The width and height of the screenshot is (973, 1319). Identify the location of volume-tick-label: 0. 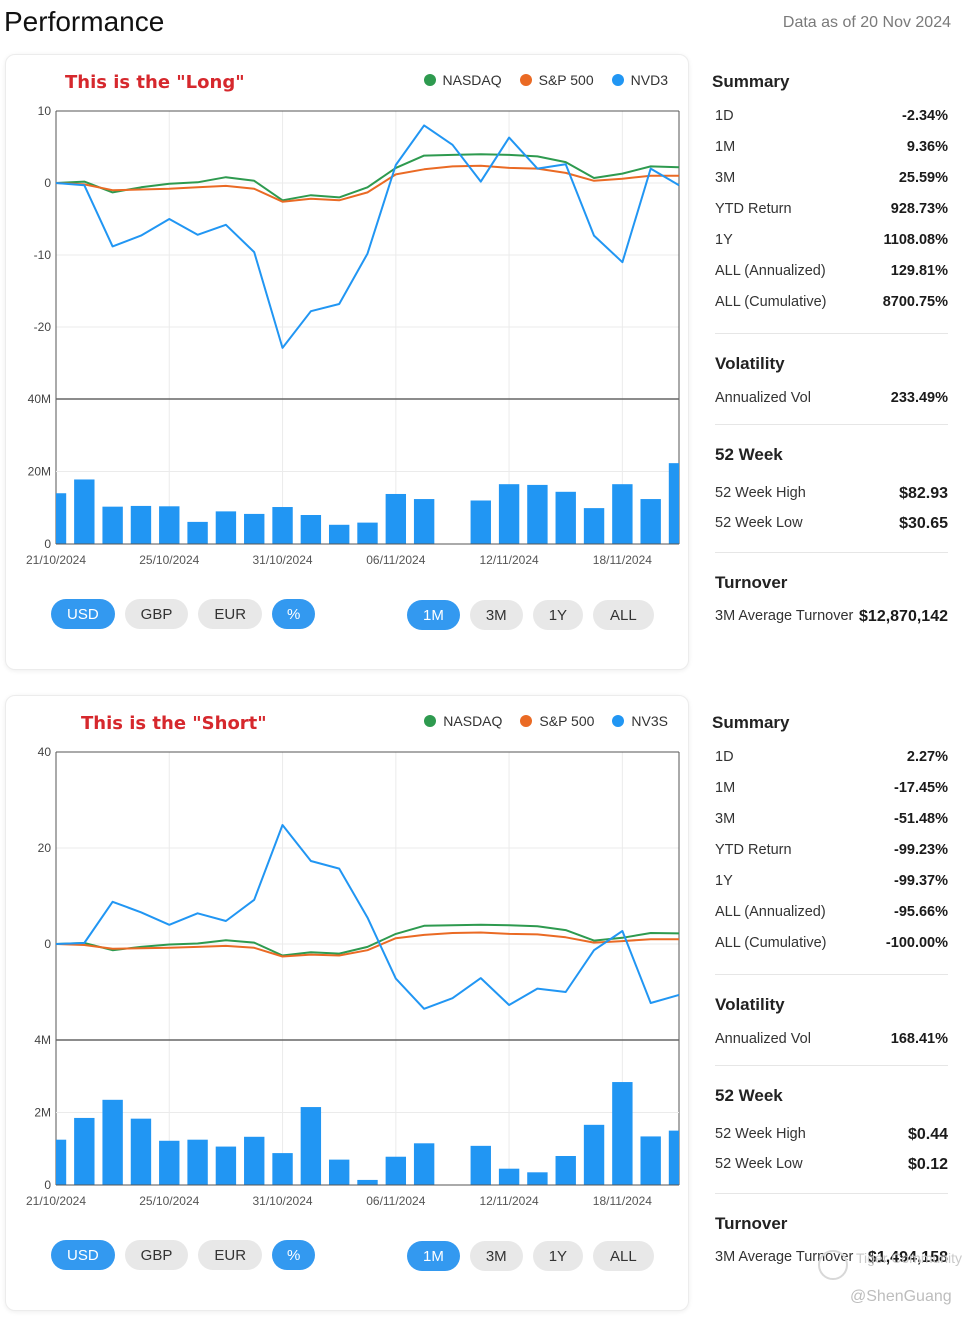
(47, 1185).